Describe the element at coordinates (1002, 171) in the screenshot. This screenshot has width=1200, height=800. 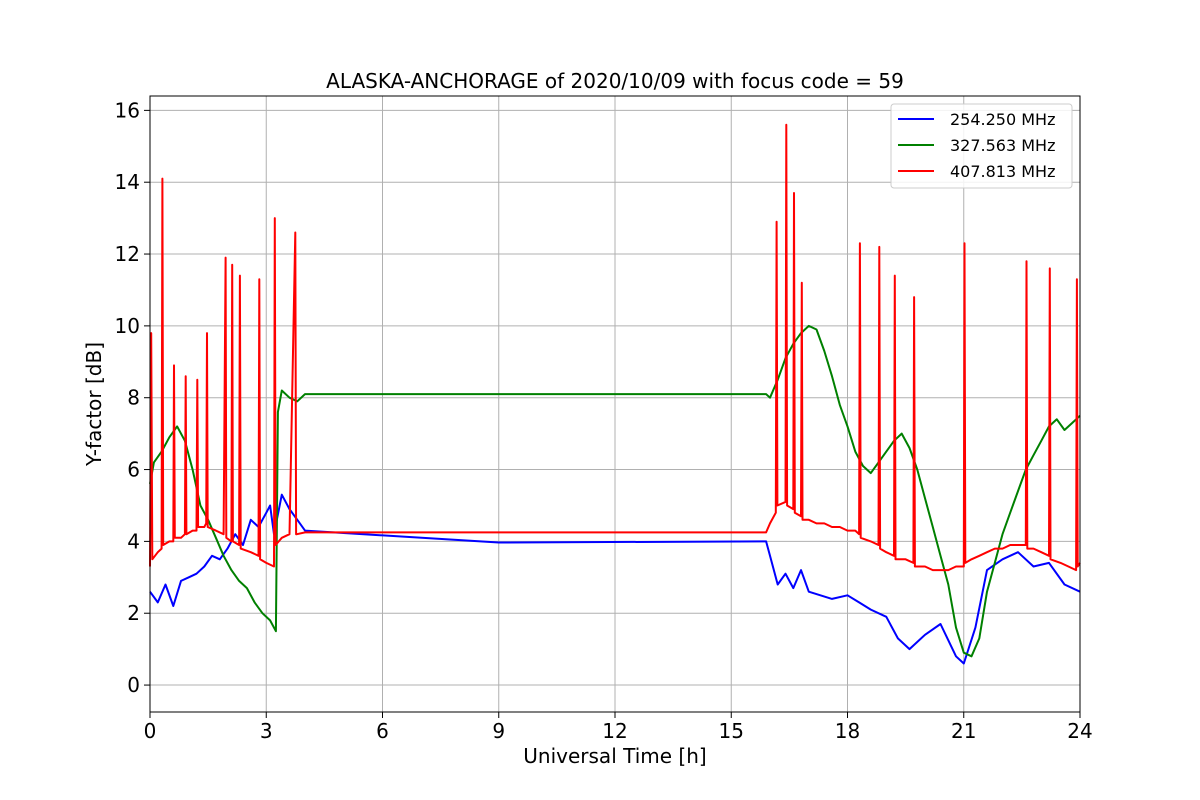
I see `legend-label: 407.813 MHz` at that location.